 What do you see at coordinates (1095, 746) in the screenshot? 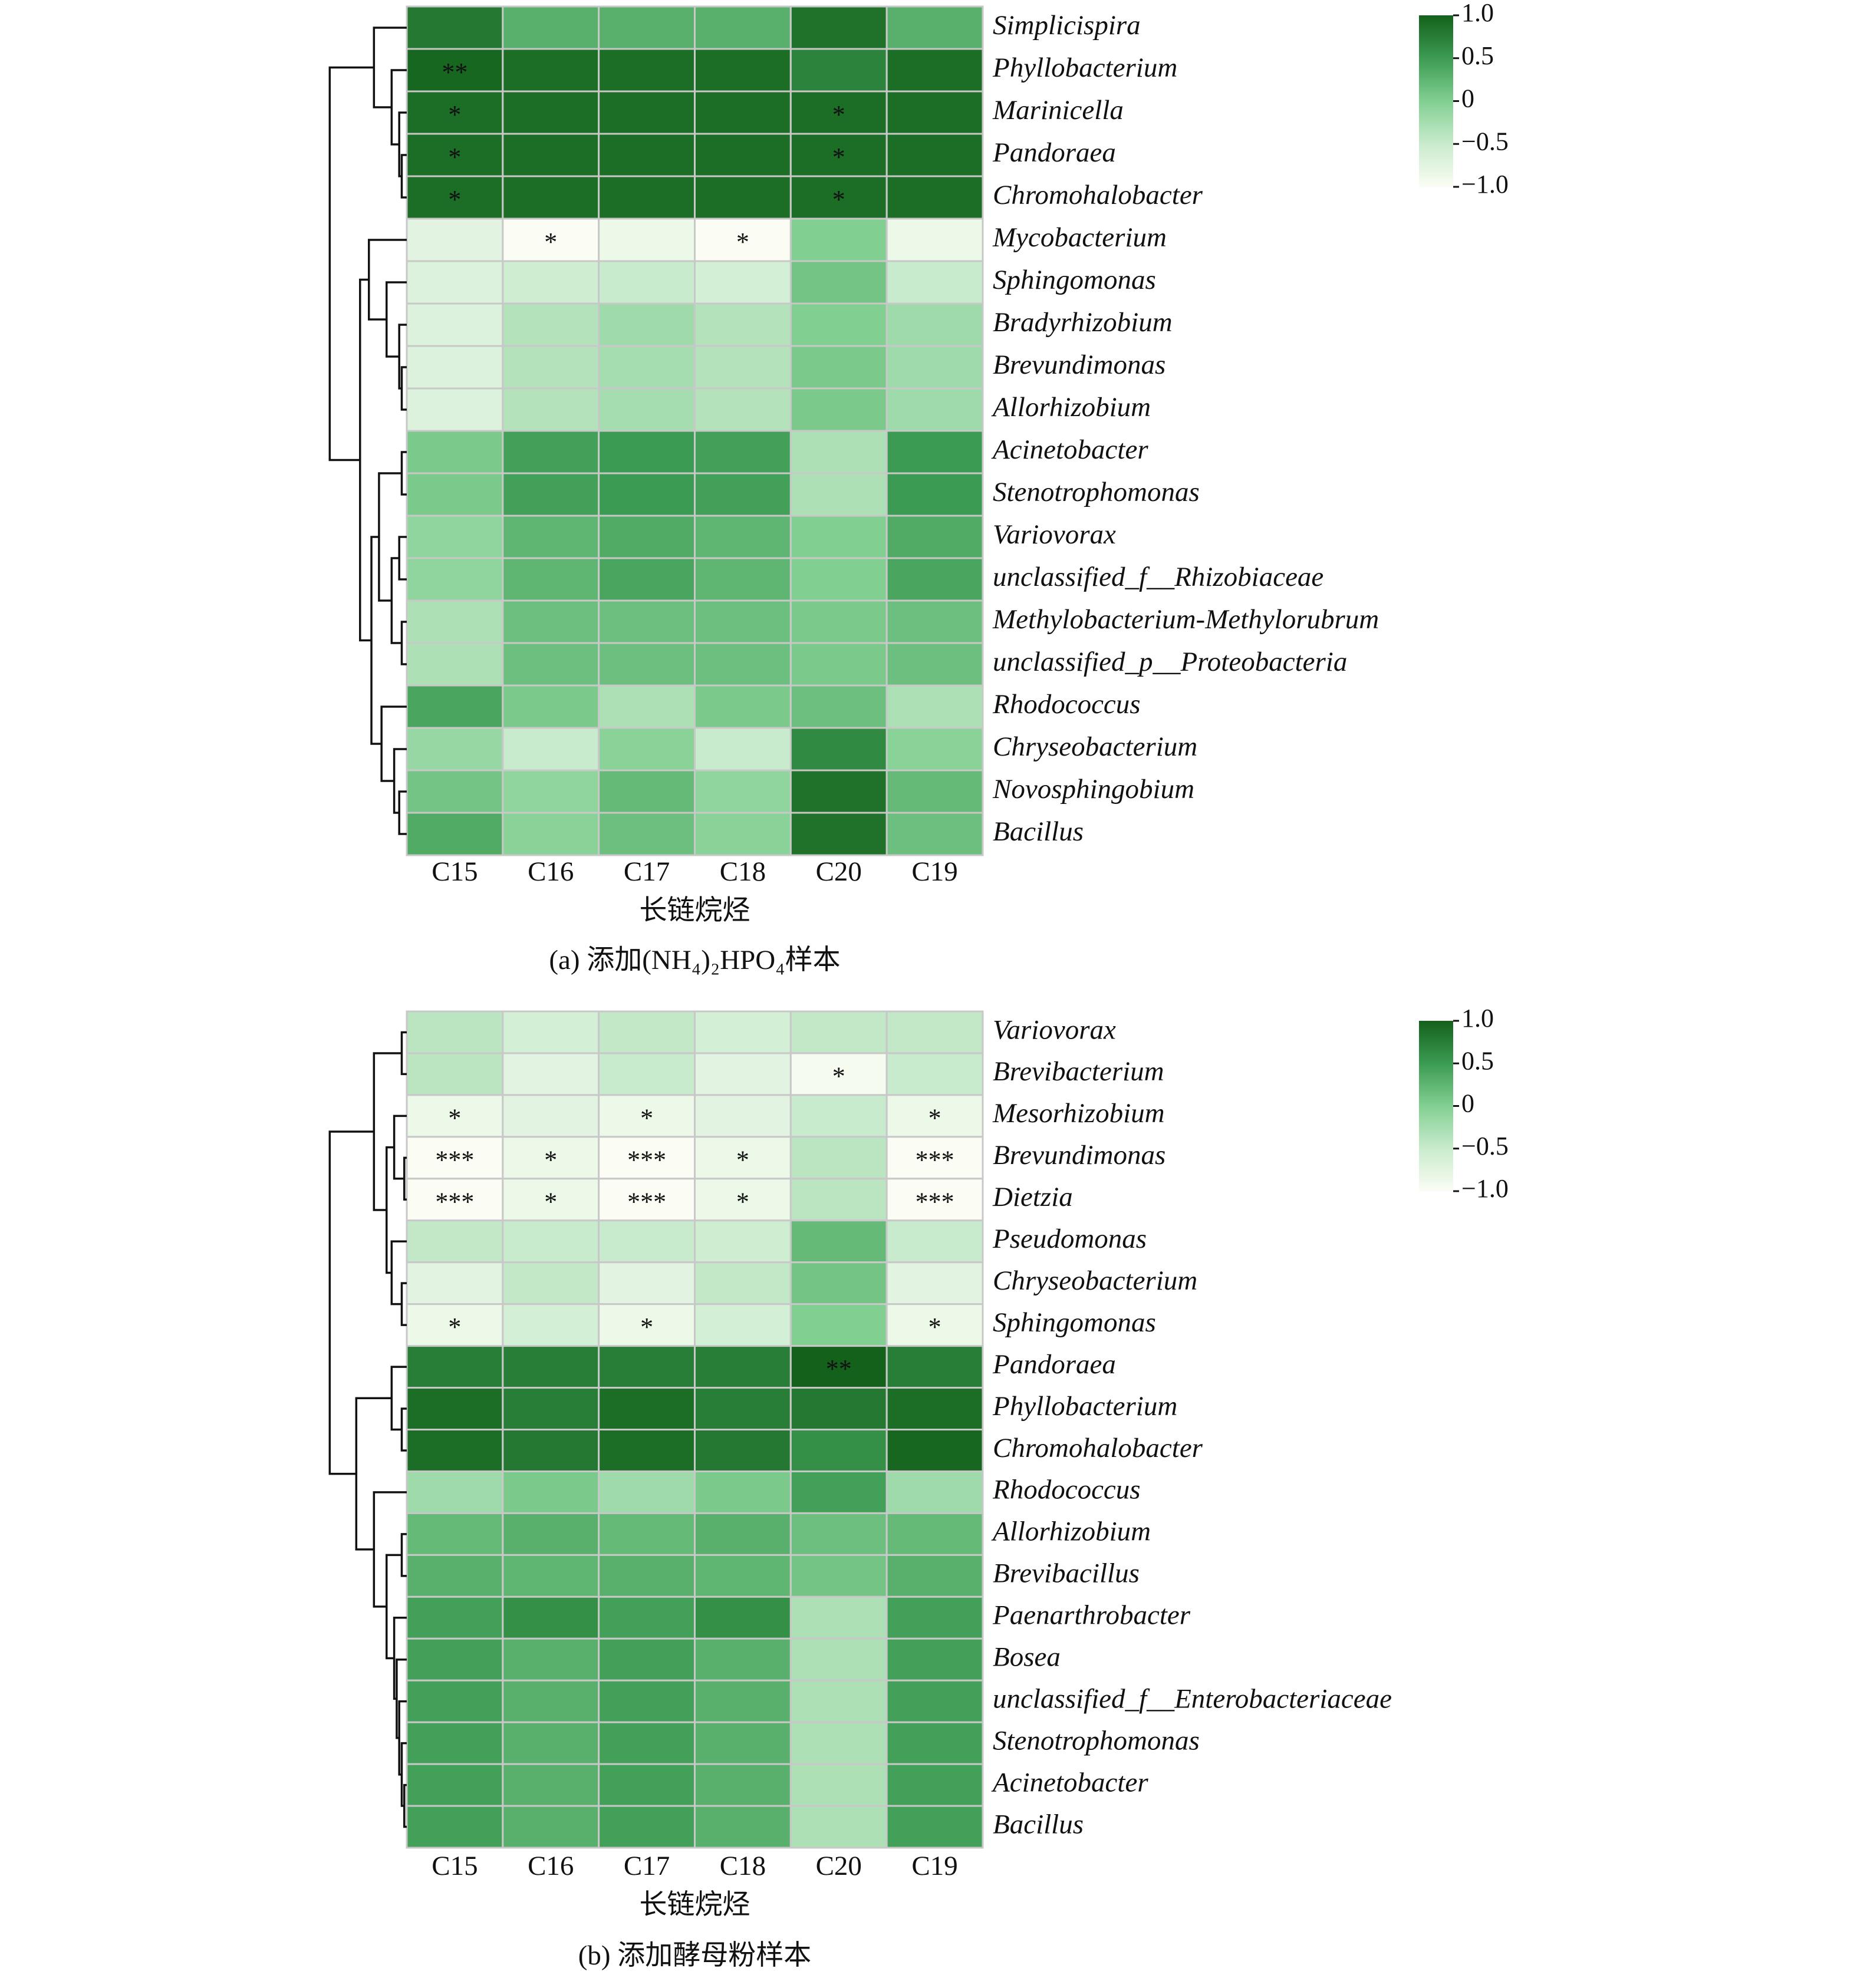
I see `row-label: Chryseobacterium` at bounding box center [1095, 746].